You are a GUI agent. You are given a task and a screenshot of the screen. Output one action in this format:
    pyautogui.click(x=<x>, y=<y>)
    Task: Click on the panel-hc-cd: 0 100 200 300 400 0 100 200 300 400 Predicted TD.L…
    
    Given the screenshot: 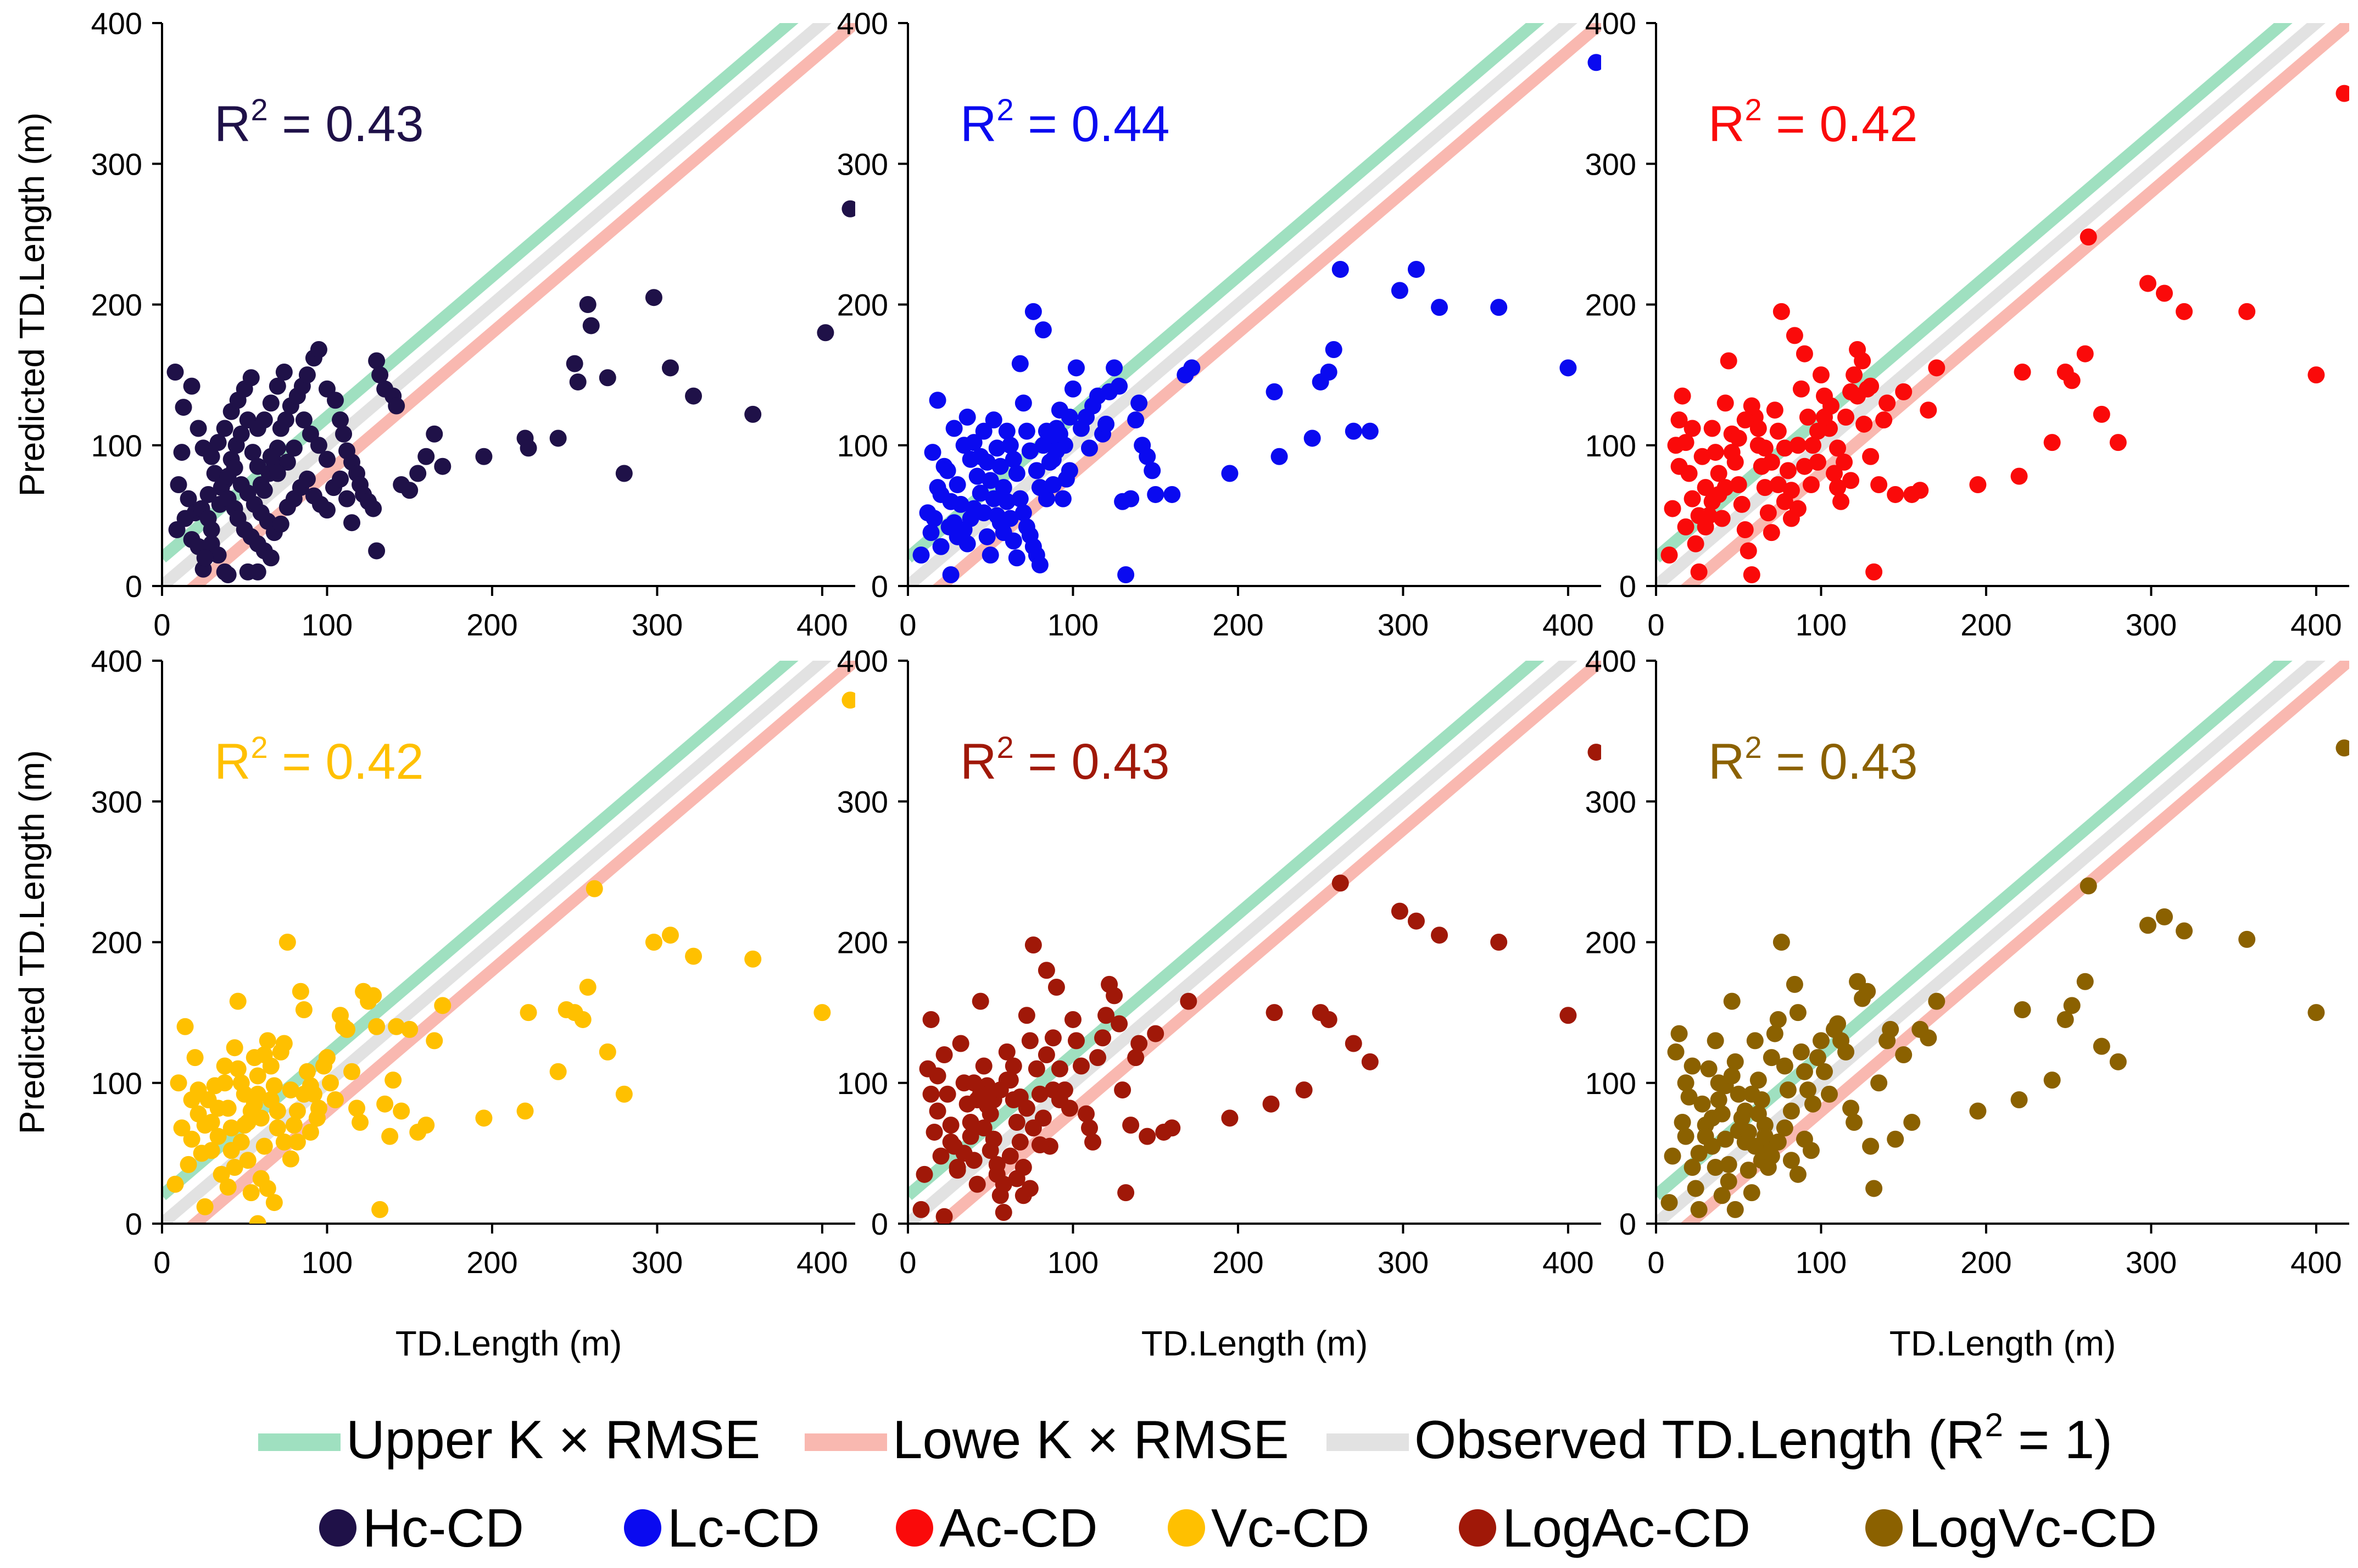 What is the action you would take?
    pyautogui.click(x=434, y=324)
    